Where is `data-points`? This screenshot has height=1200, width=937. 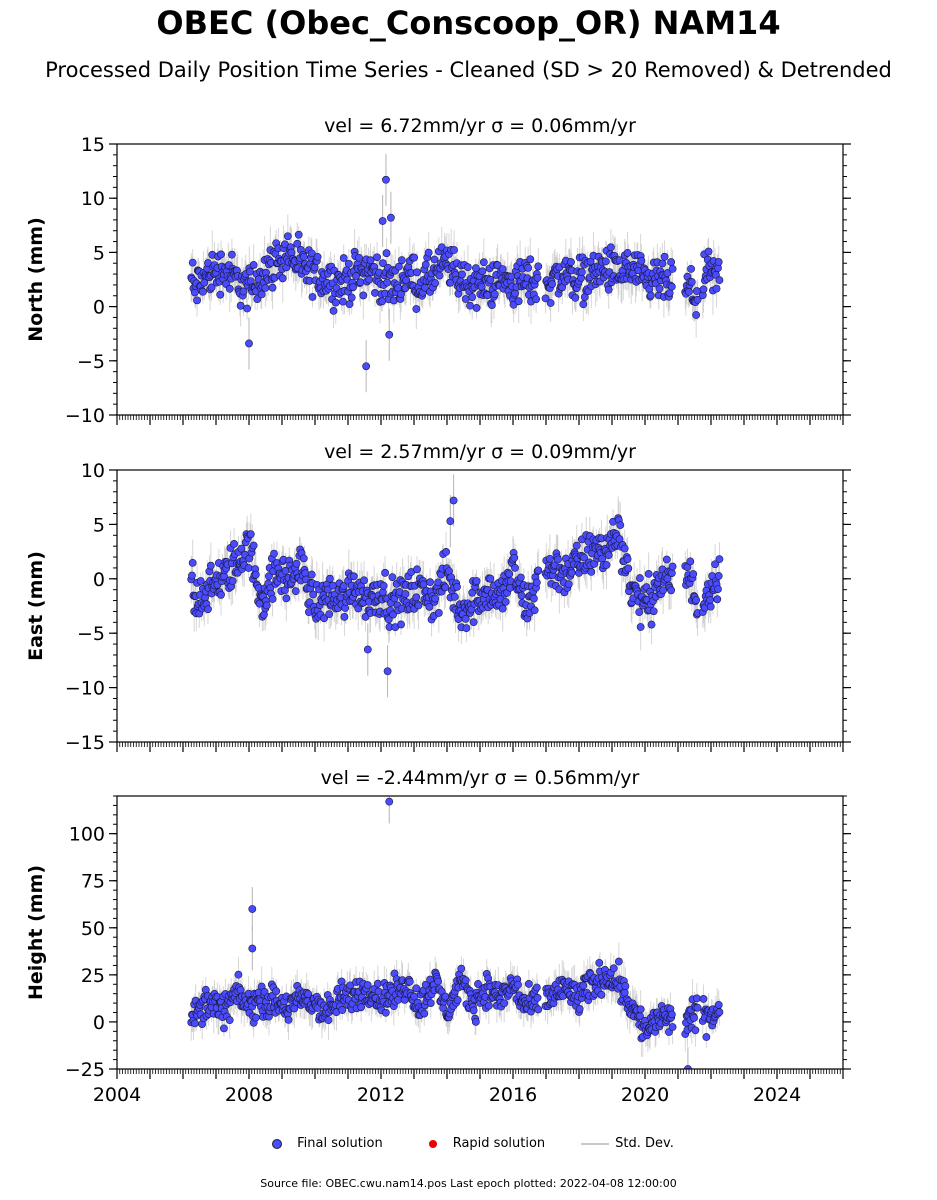 data-points is located at coordinates (455, 273).